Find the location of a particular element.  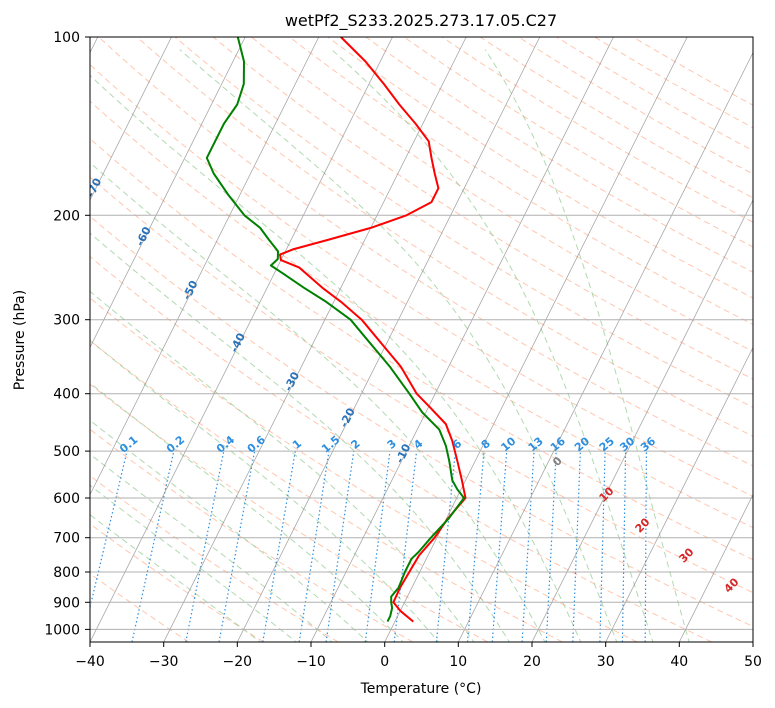

mixing-ratio-label: 1 is located at coordinates (297, 444).